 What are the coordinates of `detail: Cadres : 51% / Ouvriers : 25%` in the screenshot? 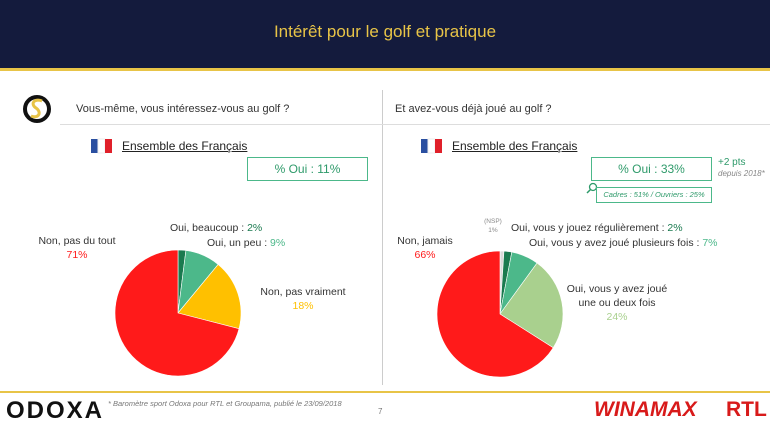 It's located at (654, 195).